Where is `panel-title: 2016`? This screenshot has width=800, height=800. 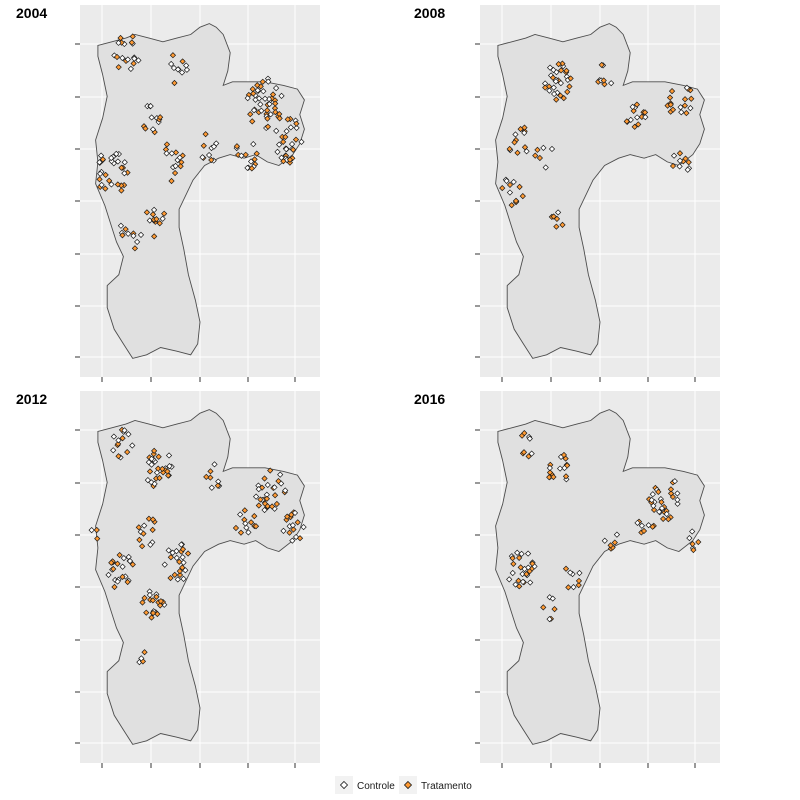 panel-title: 2016 is located at coordinates (429, 399).